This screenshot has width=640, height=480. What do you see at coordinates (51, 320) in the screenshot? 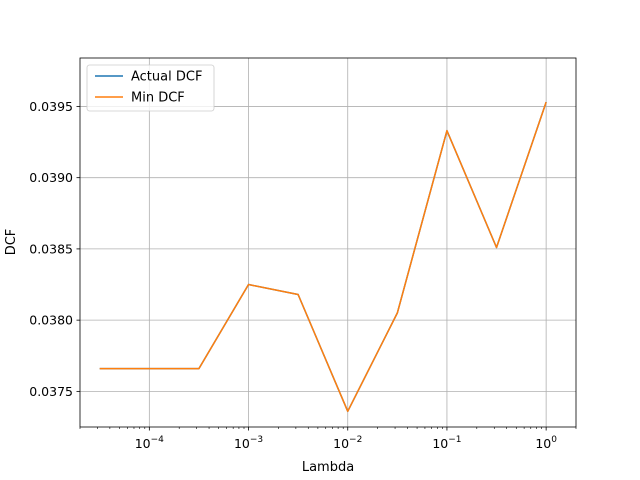
I see `y-tick-label: 0.0380` at bounding box center [51, 320].